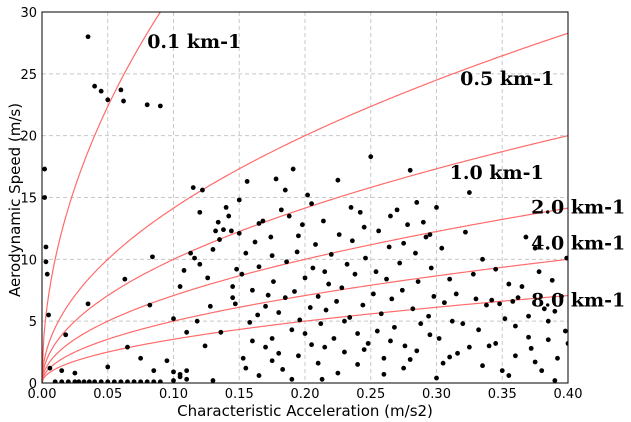 The width and height of the screenshot is (631, 422). Describe the element at coordinates (194, 42) in the screenshot. I see `curve-label: 0.1 km-1` at that location.